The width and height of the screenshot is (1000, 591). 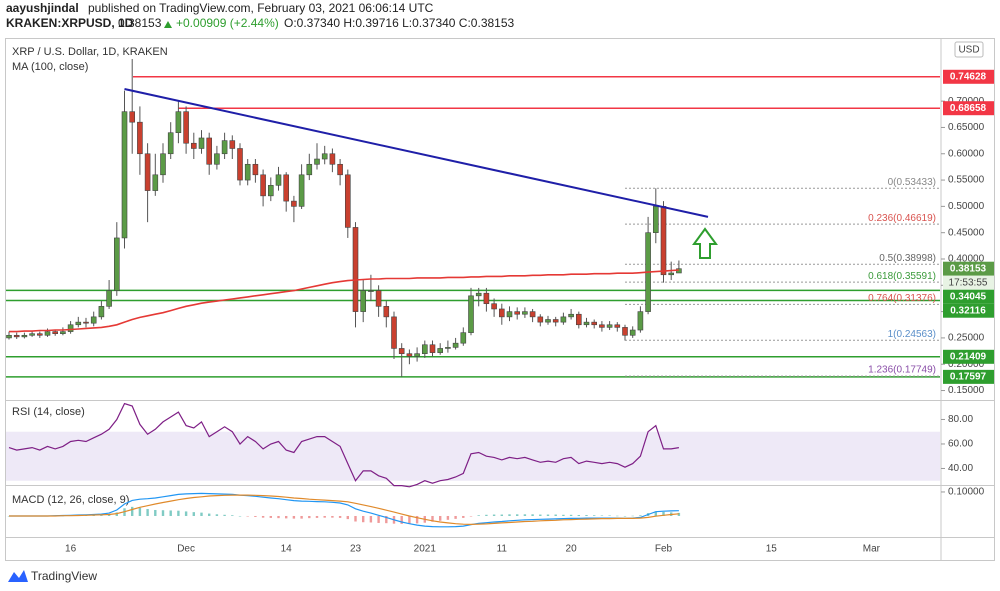 I want to click on y-tick-label: 0.55000, so click(x=966, y=180).